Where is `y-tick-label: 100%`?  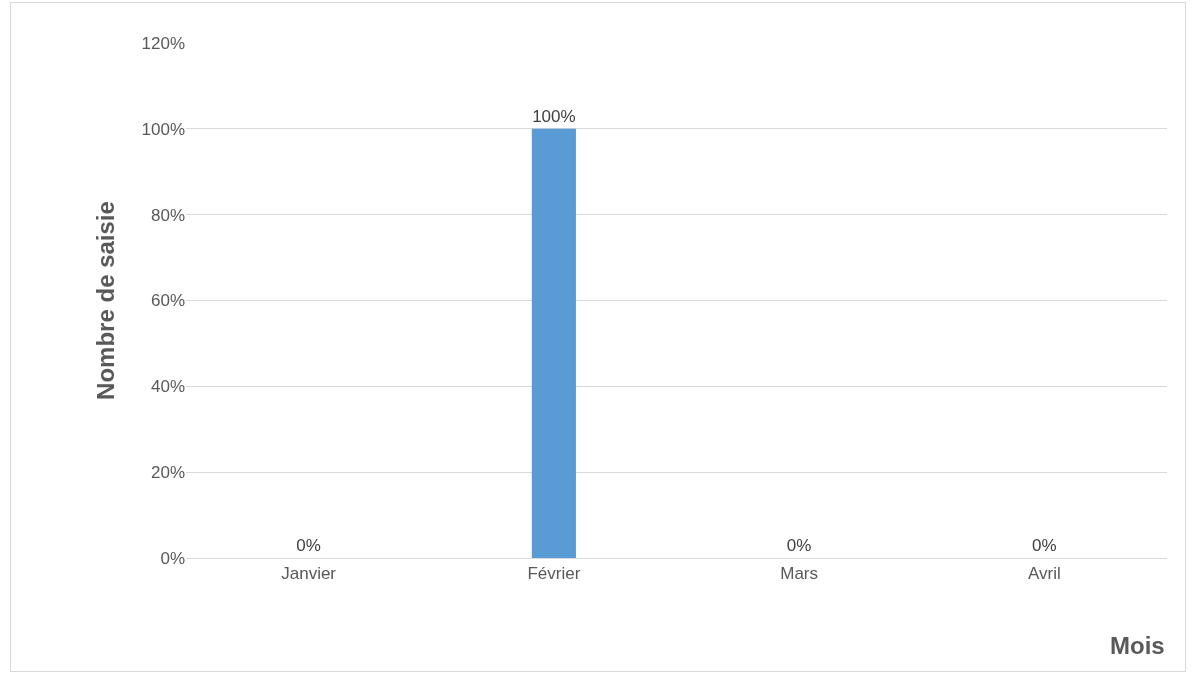 y-tick-label: 100% is located at coordinates (163, 129).